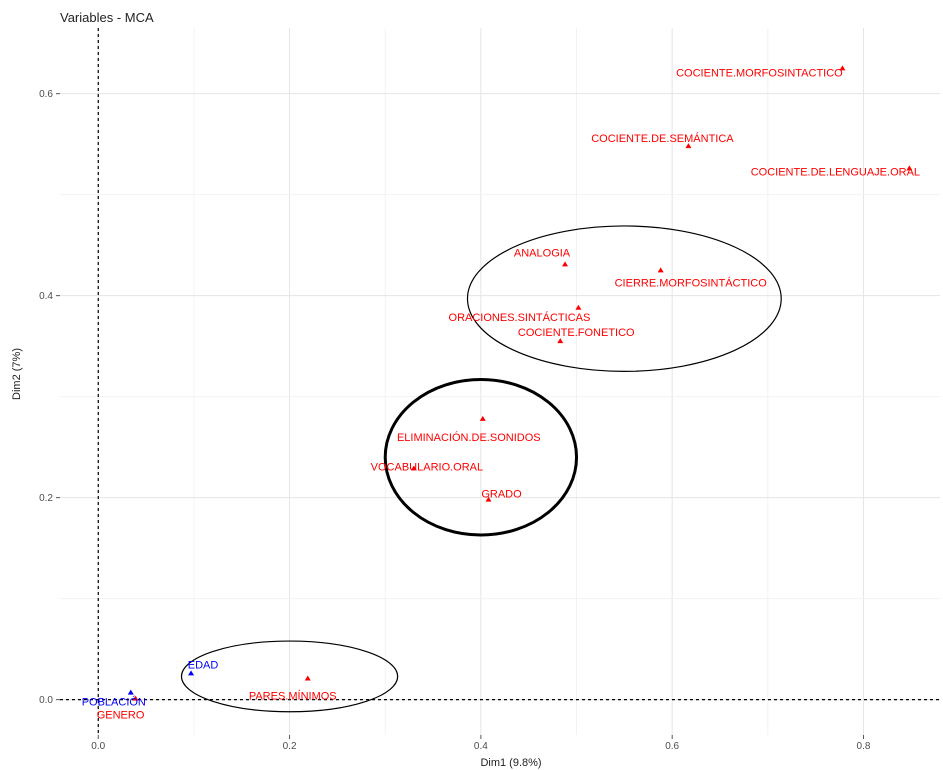 The height and width of the screenshot is (770, 943). Describe the element at coordinates (107, 17) in the screenshot. I see `chart-title: Variables - MCA` at that location.